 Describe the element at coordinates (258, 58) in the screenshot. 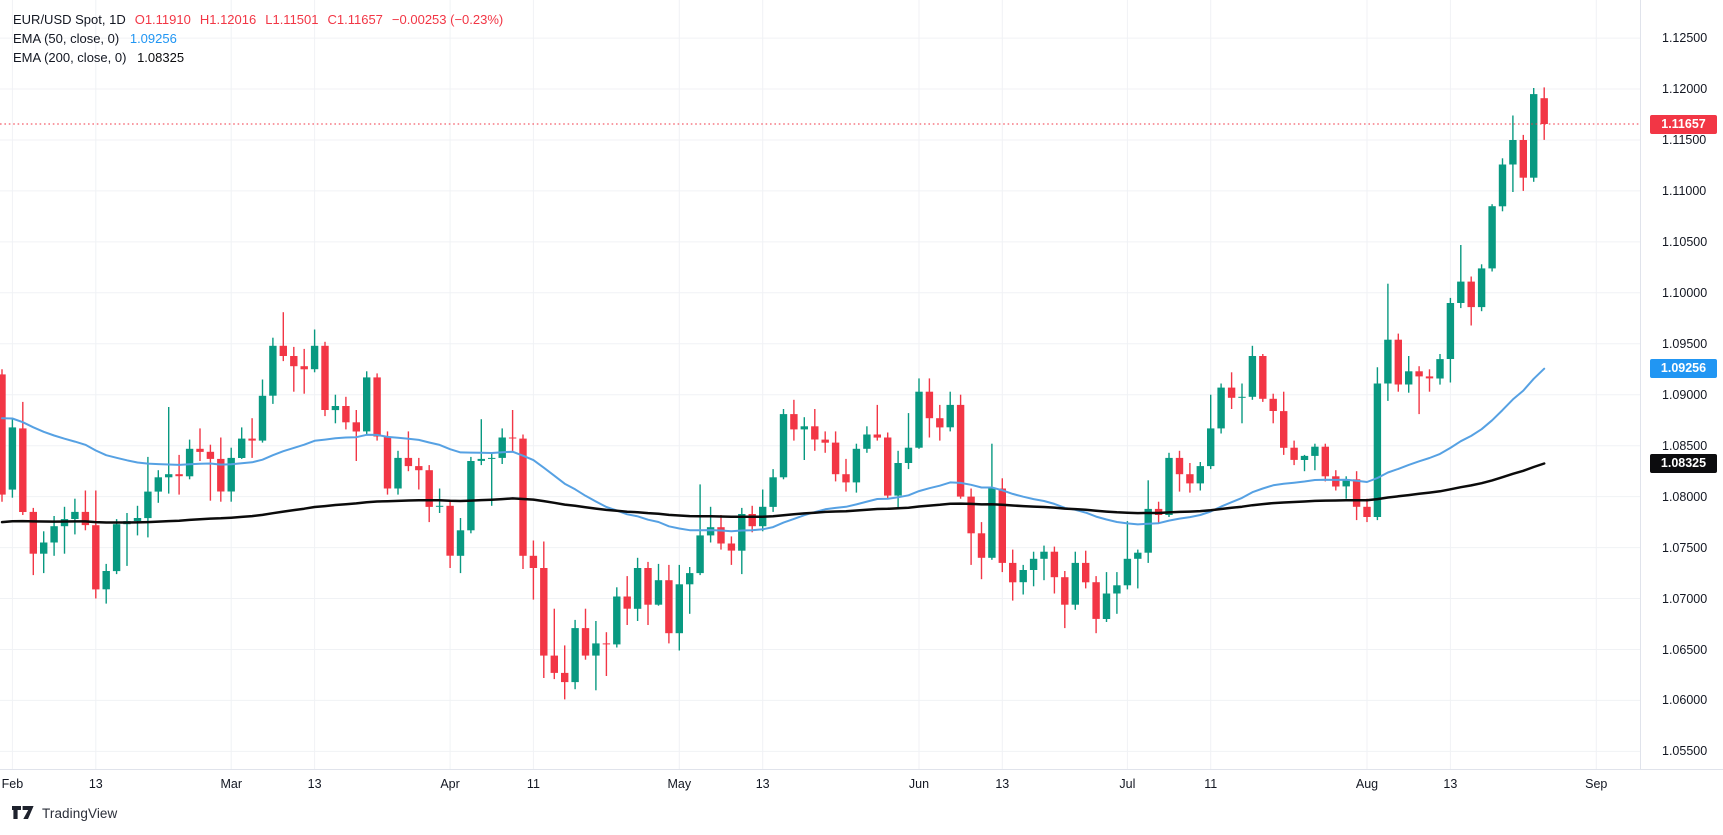

I see `ema200-legend-row: EMA (200, close, 0) 1.08325` at that location.